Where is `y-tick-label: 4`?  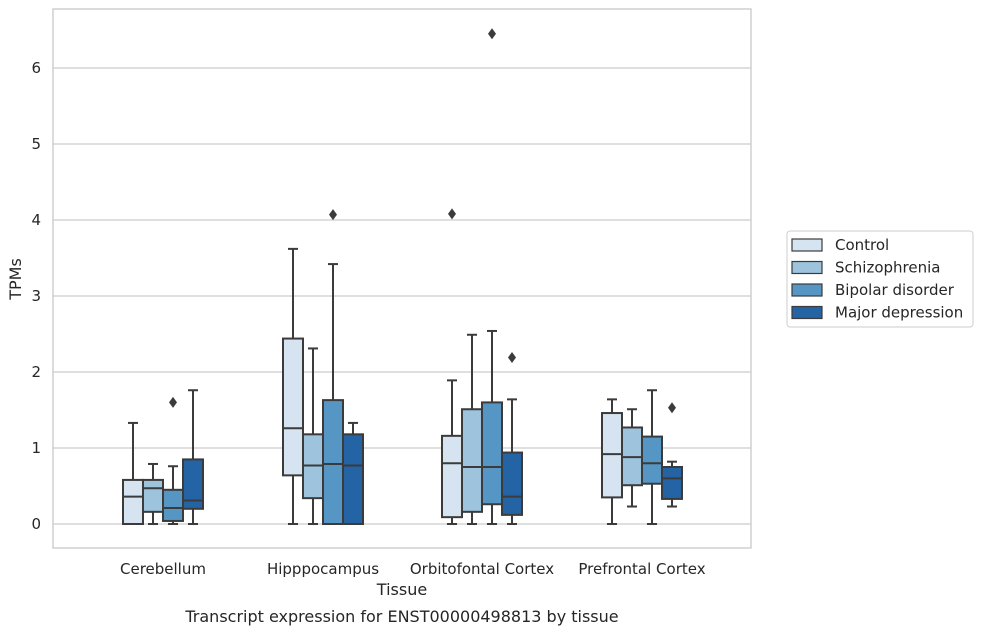
y-tick-label: 4 is located at coordinates (36, 220).